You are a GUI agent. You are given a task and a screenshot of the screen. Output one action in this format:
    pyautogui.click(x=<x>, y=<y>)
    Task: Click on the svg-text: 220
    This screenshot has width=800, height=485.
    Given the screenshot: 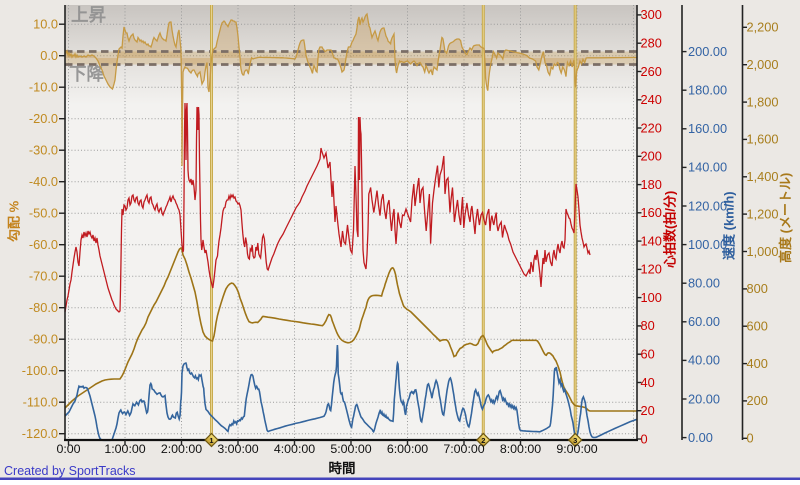 What is the action you would take?
    pyautogui.click(x=651, y=127)
    